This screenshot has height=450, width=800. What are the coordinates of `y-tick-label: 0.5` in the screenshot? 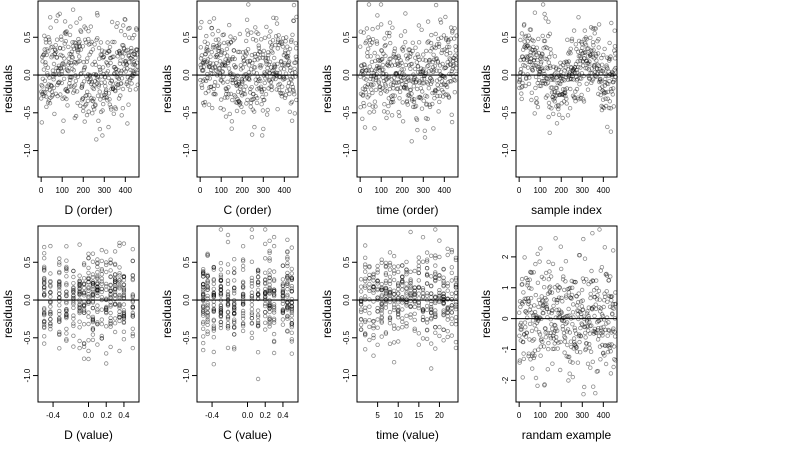 It's located at (186, 262).